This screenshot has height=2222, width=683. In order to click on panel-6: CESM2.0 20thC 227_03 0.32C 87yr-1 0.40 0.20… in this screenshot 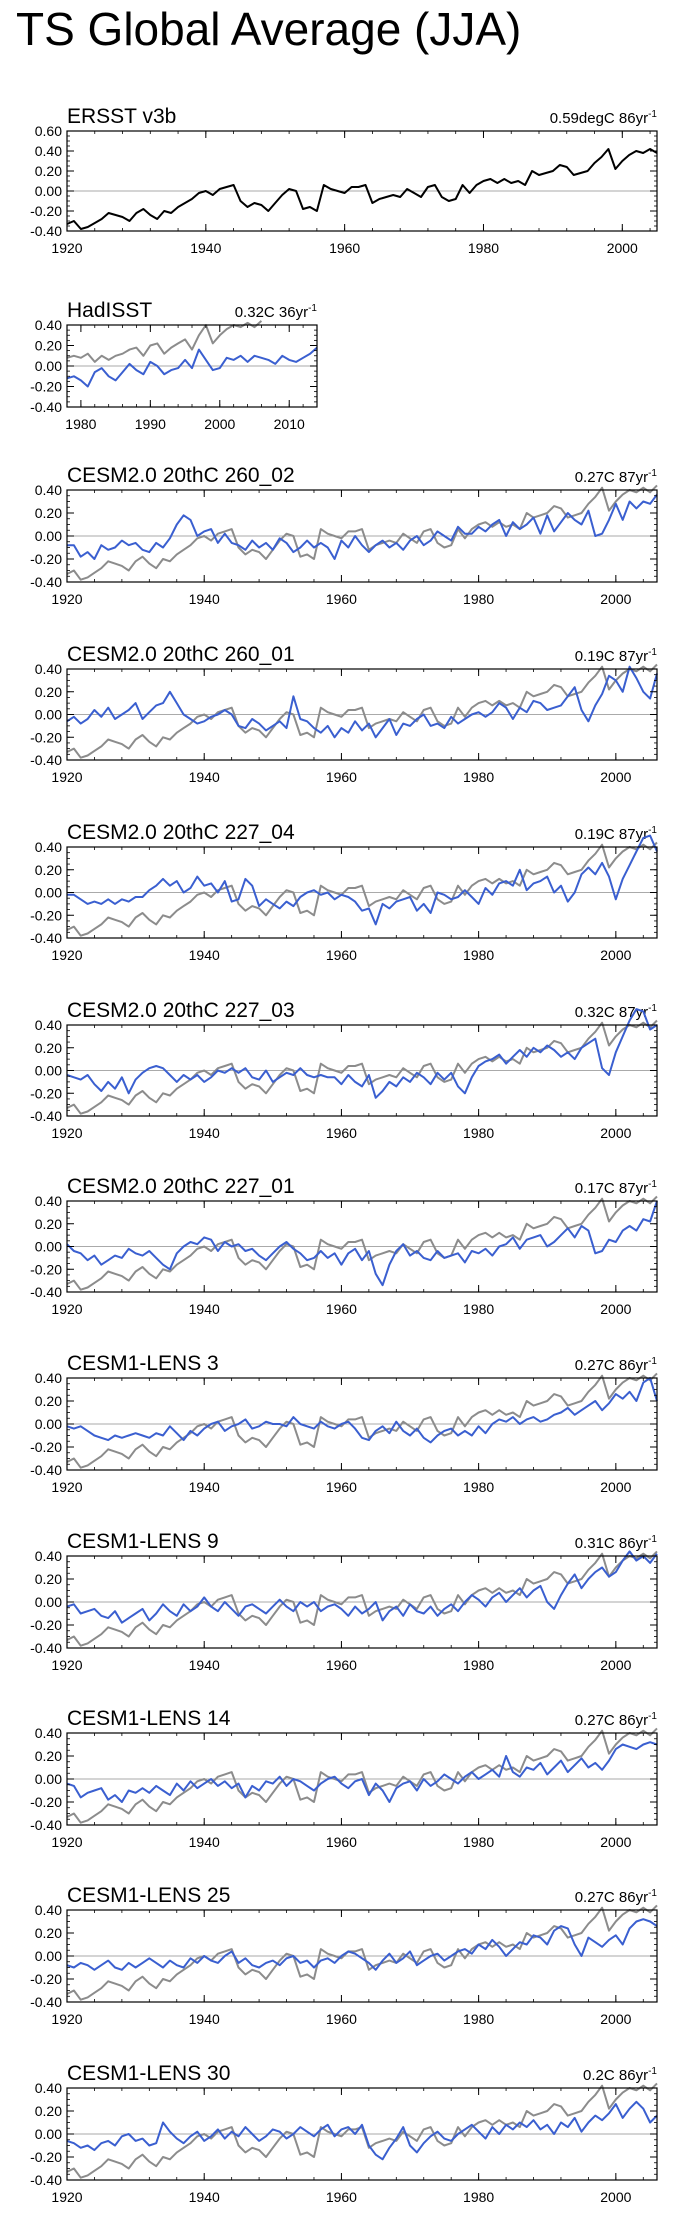, I will do `click(344, 1070)`.